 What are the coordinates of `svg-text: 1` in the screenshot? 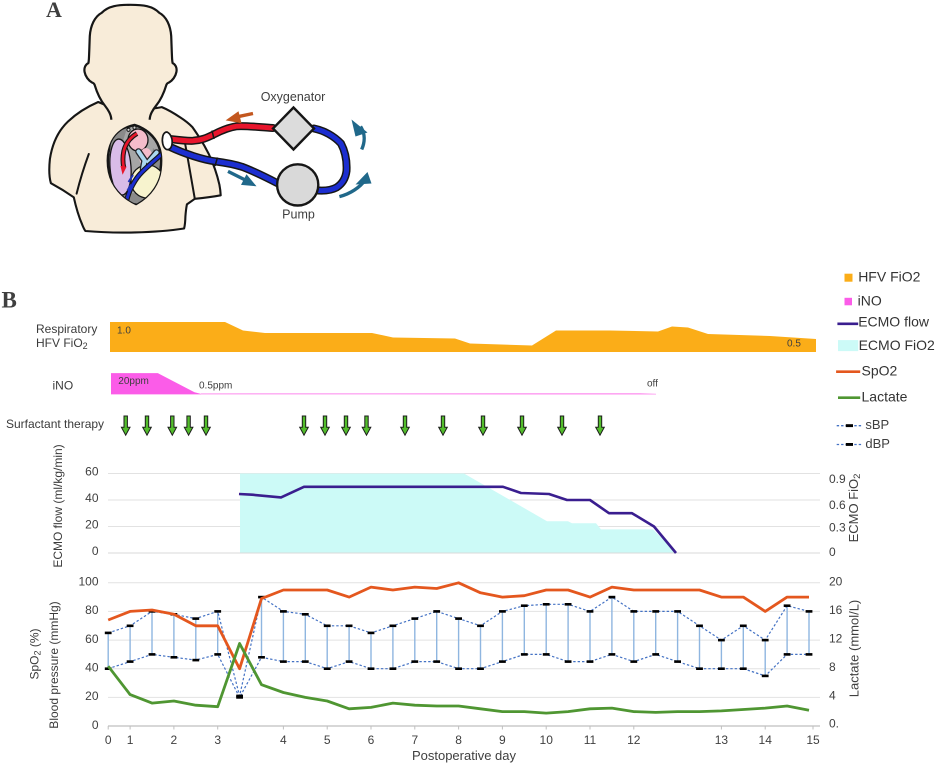 It's located at (130, 740).